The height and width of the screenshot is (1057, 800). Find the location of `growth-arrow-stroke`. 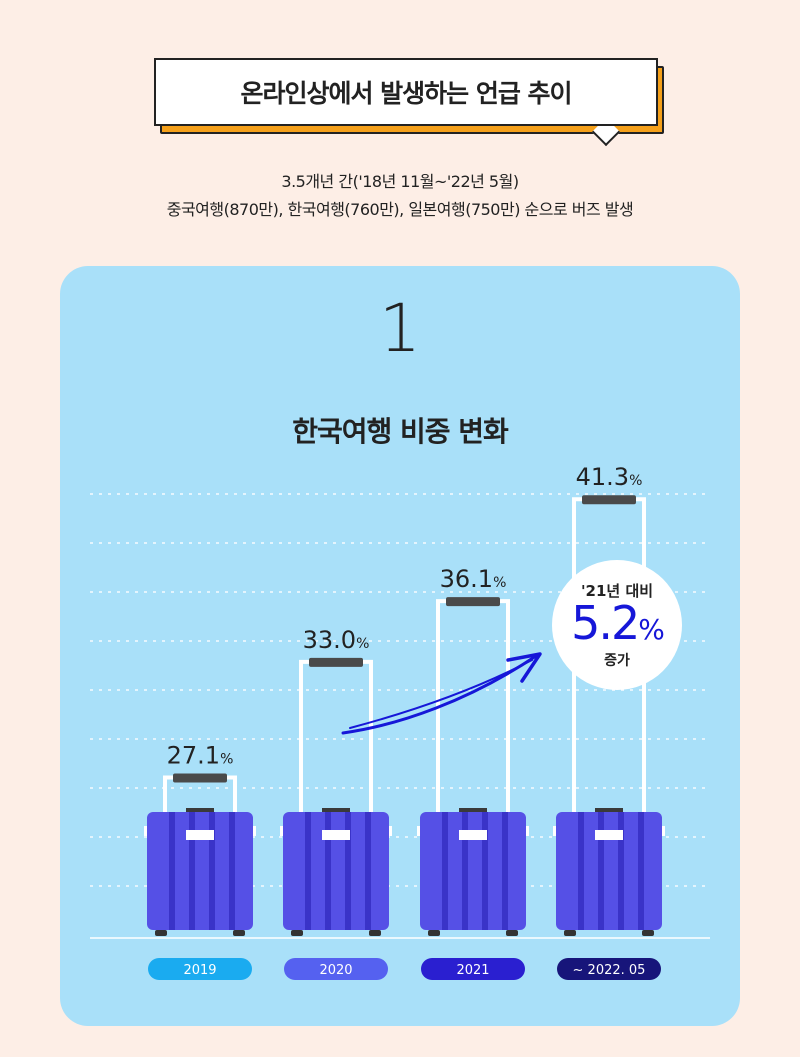

growth-arrow-stroke is located at coordinates (441, 694).